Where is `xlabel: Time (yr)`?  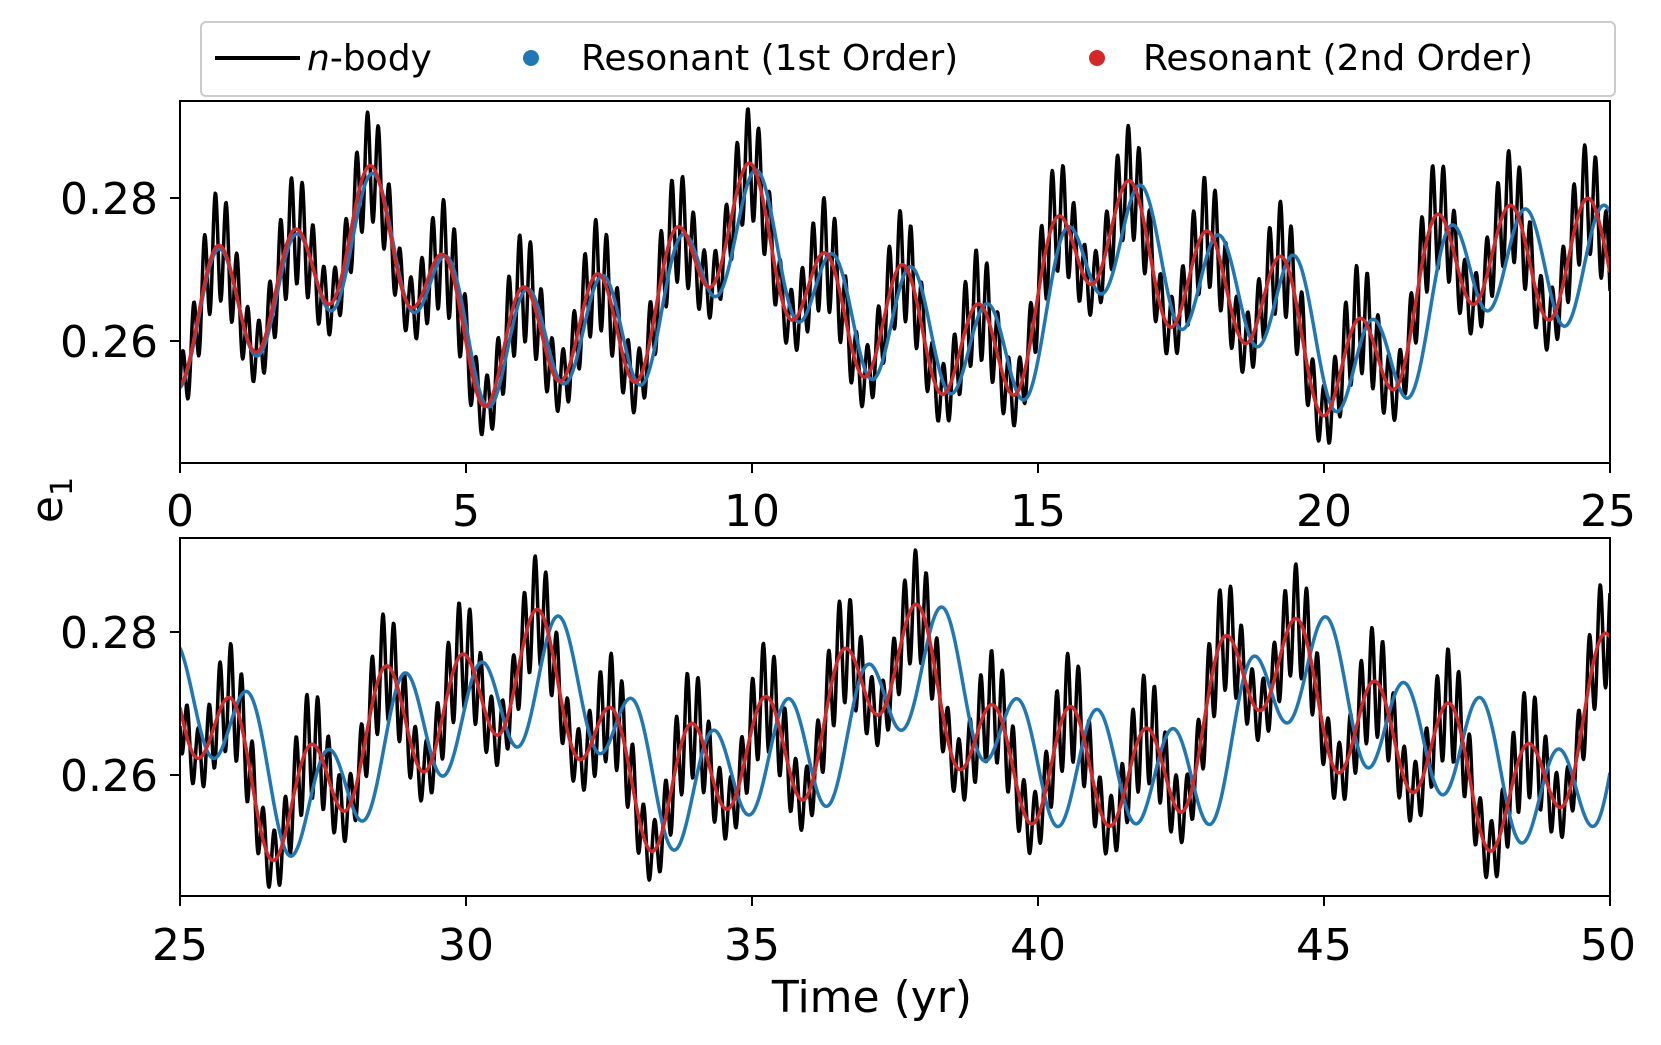
xlabel: Time (yr) is located at coordinates (871, 997).